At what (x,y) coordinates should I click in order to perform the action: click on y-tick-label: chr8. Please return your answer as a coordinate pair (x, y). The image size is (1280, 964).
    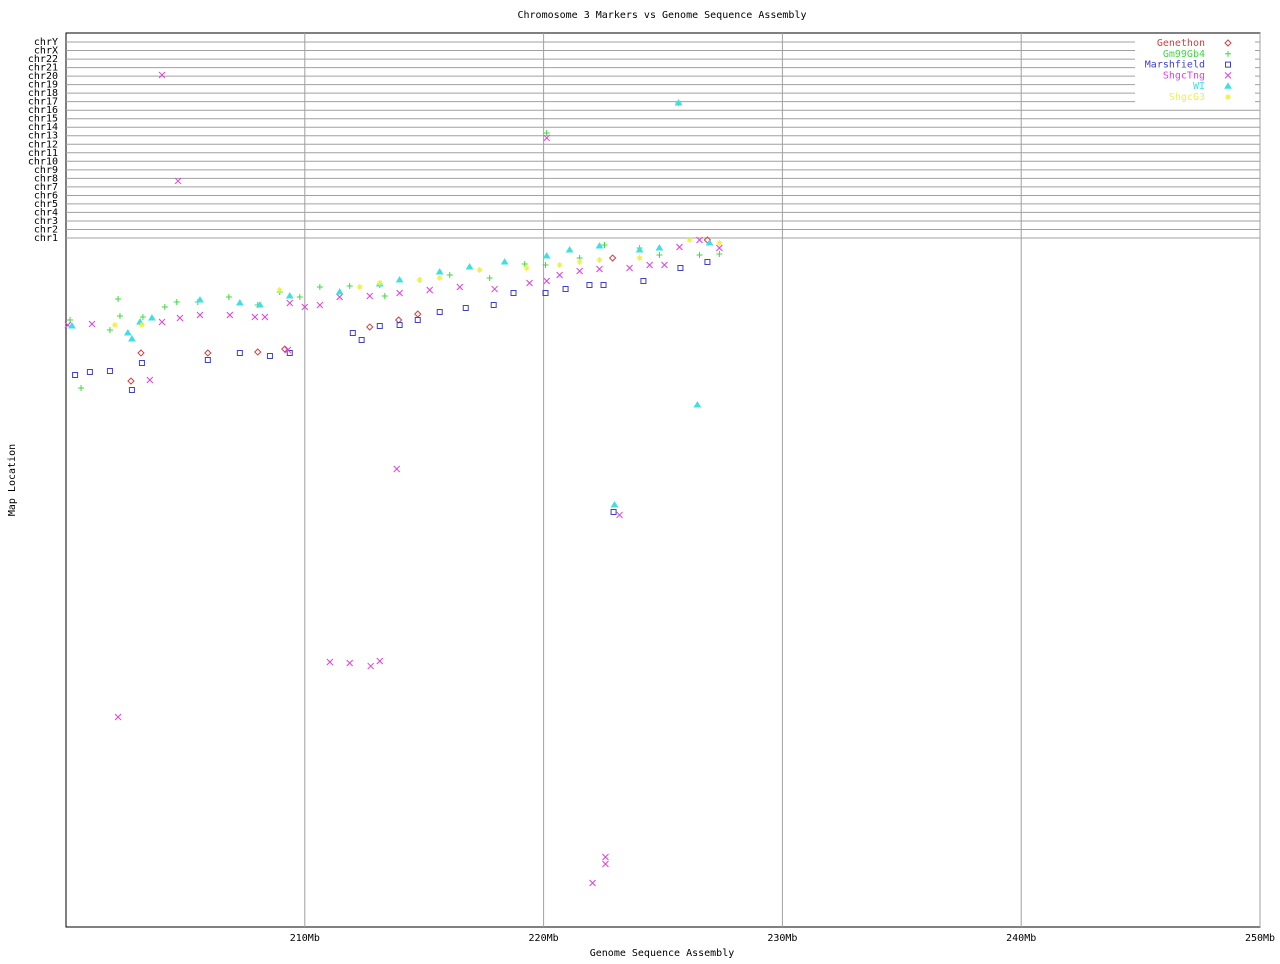
    Looking at the image, I should click on (46, 178).